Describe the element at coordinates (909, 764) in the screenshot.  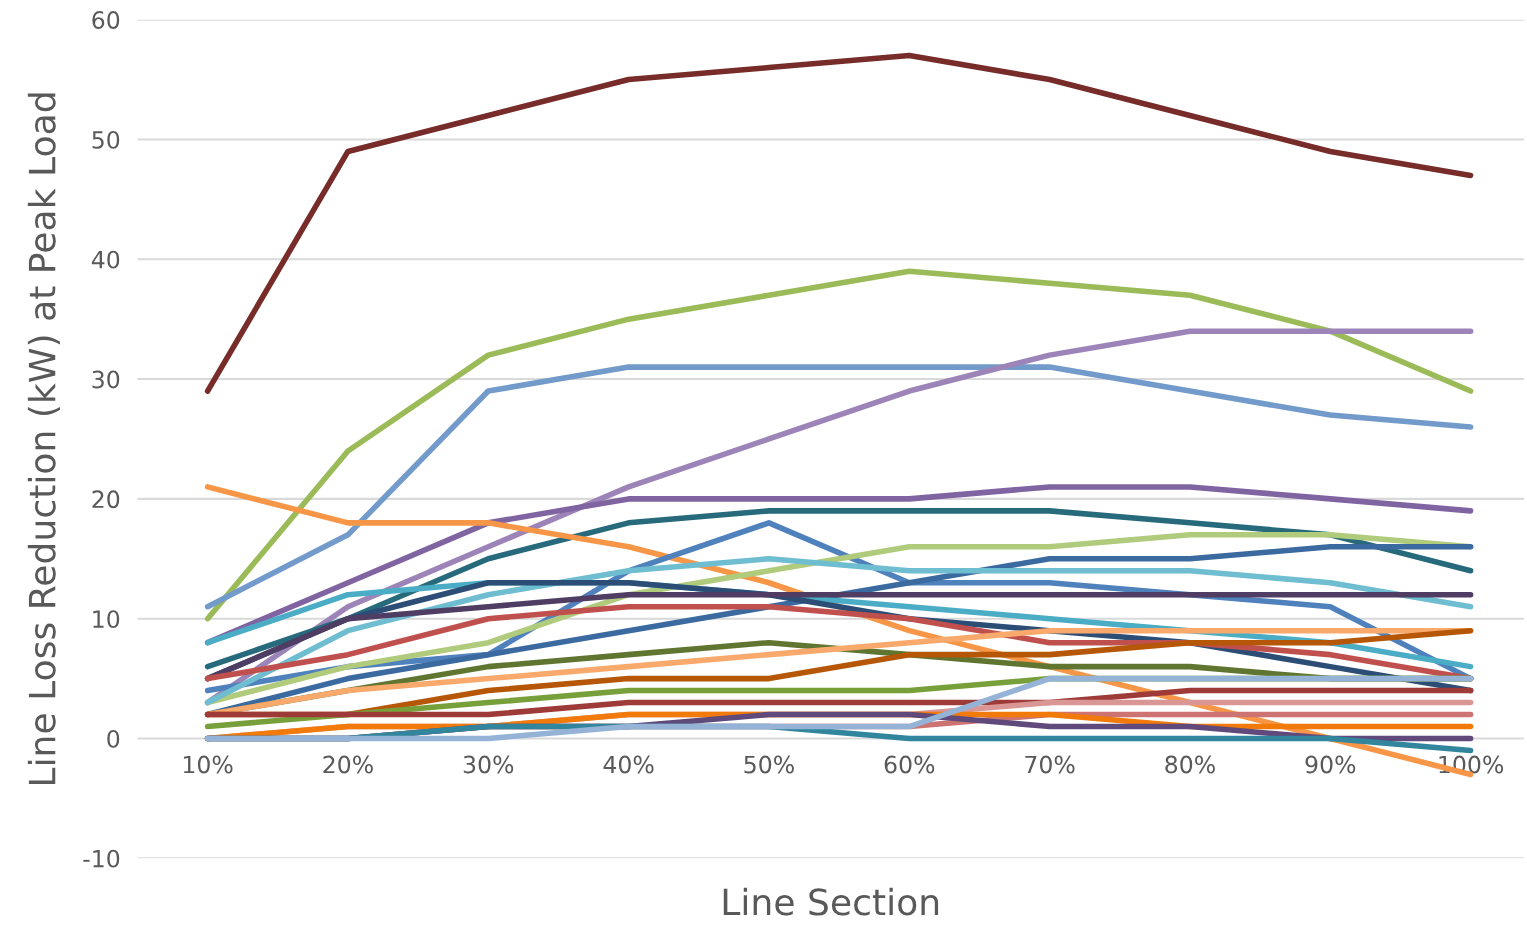
I see `x-tick-label: 60%` at that location.